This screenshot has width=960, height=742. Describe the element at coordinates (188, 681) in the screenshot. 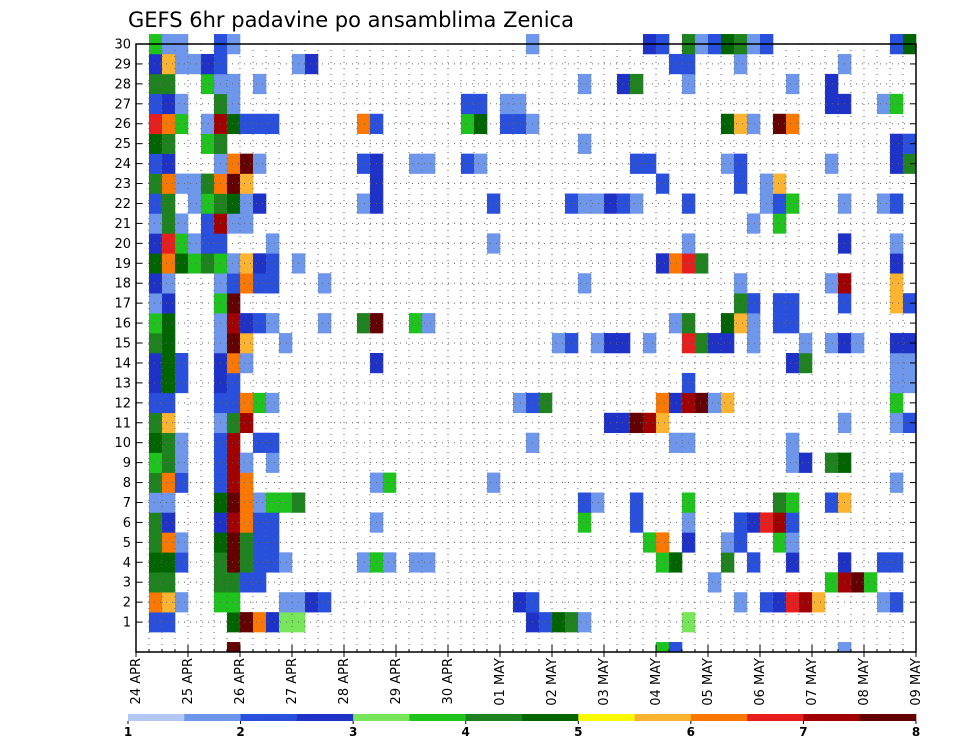

I see `x-tick-label: 25 APR` at that location.